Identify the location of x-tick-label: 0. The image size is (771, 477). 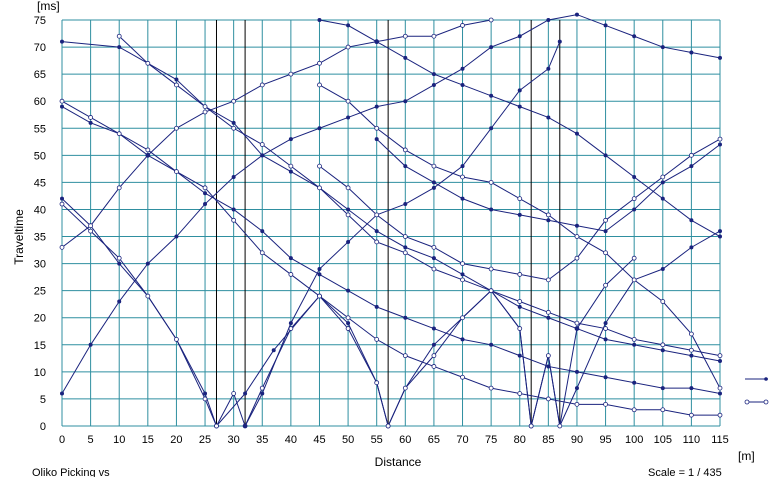
(62, 440).